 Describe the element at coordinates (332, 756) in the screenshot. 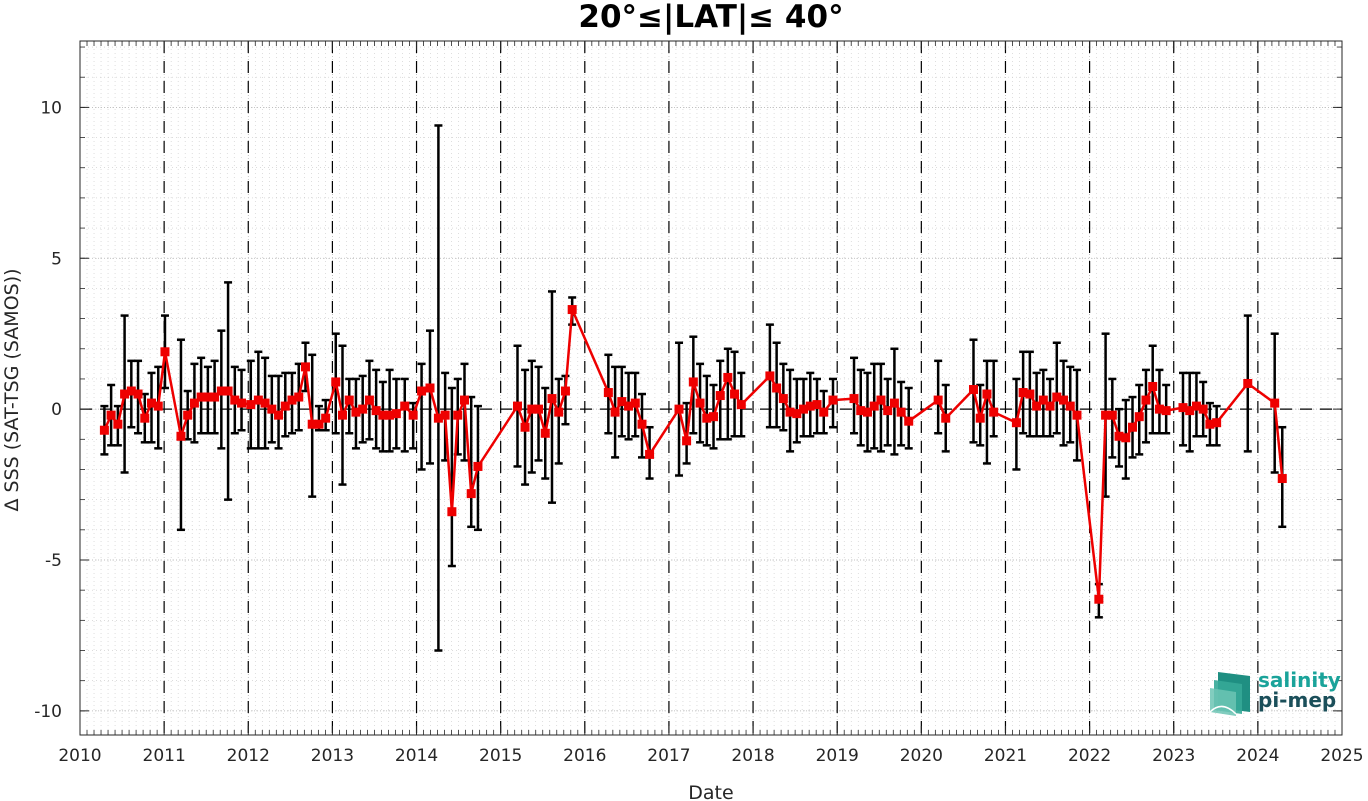

I see `x-tick-label: 2013` at that location.